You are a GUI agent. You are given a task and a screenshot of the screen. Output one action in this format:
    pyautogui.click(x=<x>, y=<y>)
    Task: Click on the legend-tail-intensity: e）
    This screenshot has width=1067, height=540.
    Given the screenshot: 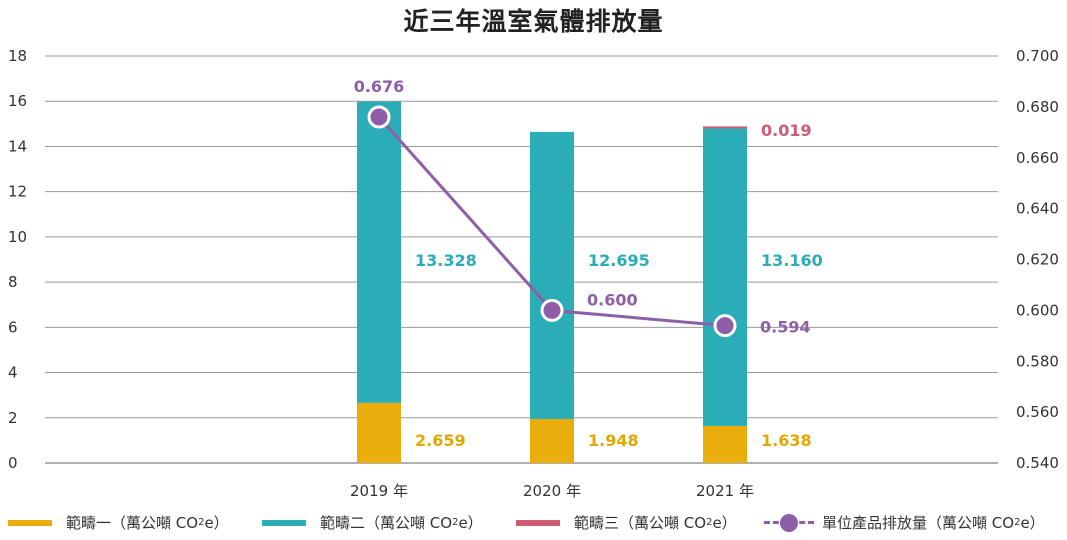 What is the action you would take?
    pyautogui.click(x=1032, y=523)
    